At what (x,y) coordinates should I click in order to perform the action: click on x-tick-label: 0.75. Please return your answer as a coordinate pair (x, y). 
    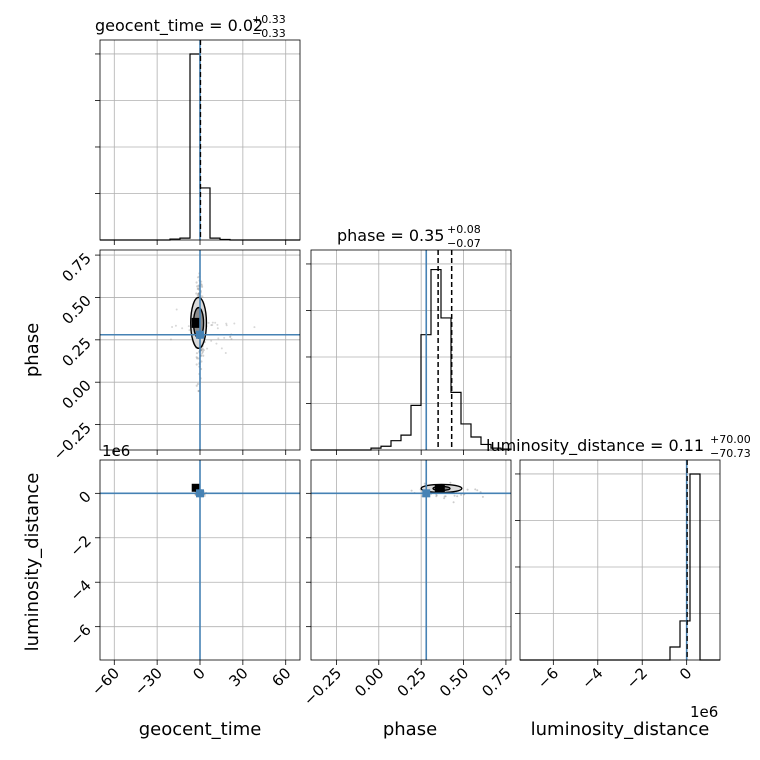
    Looking at the image, I should click on (496, 682).